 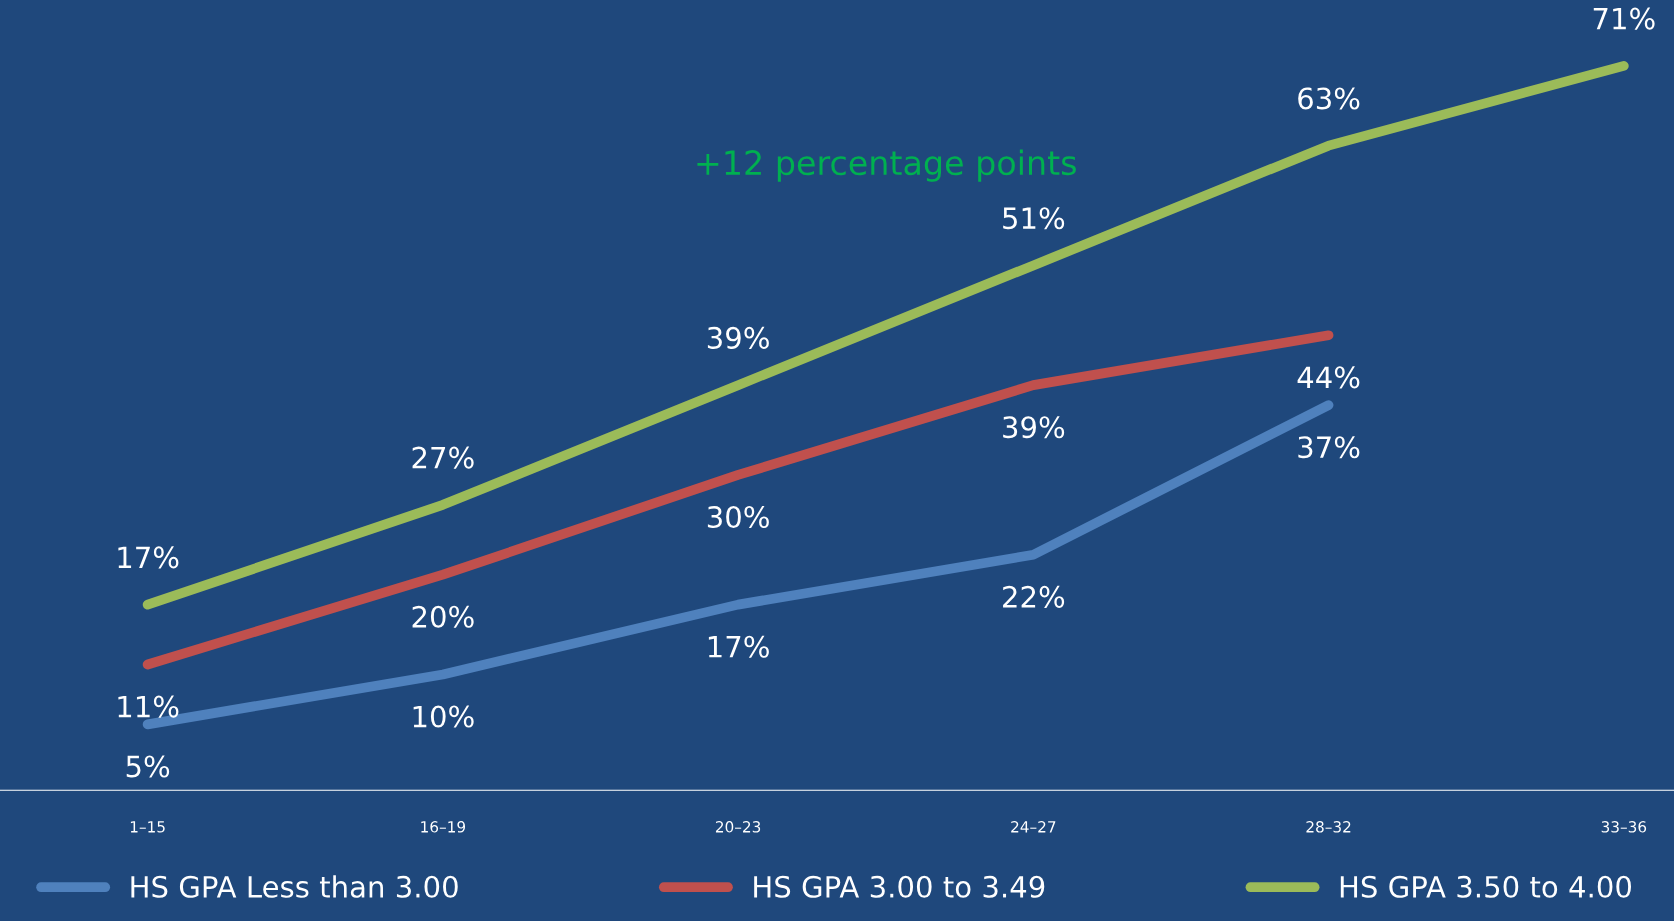 What do you see at coordinates (899, 886) in the screenshot?
I see `legend-label: HS GPA 3.00 to 3.49` at bounding box center [899, 886].